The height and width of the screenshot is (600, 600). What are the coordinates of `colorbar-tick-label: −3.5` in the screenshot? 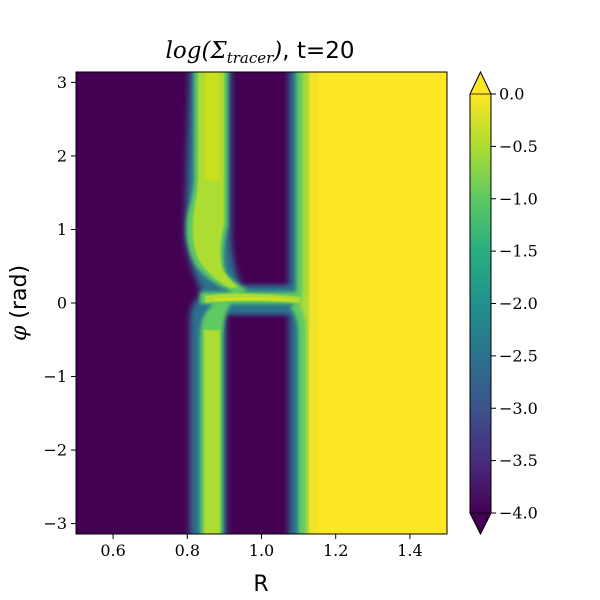 It's located at (518, 460).